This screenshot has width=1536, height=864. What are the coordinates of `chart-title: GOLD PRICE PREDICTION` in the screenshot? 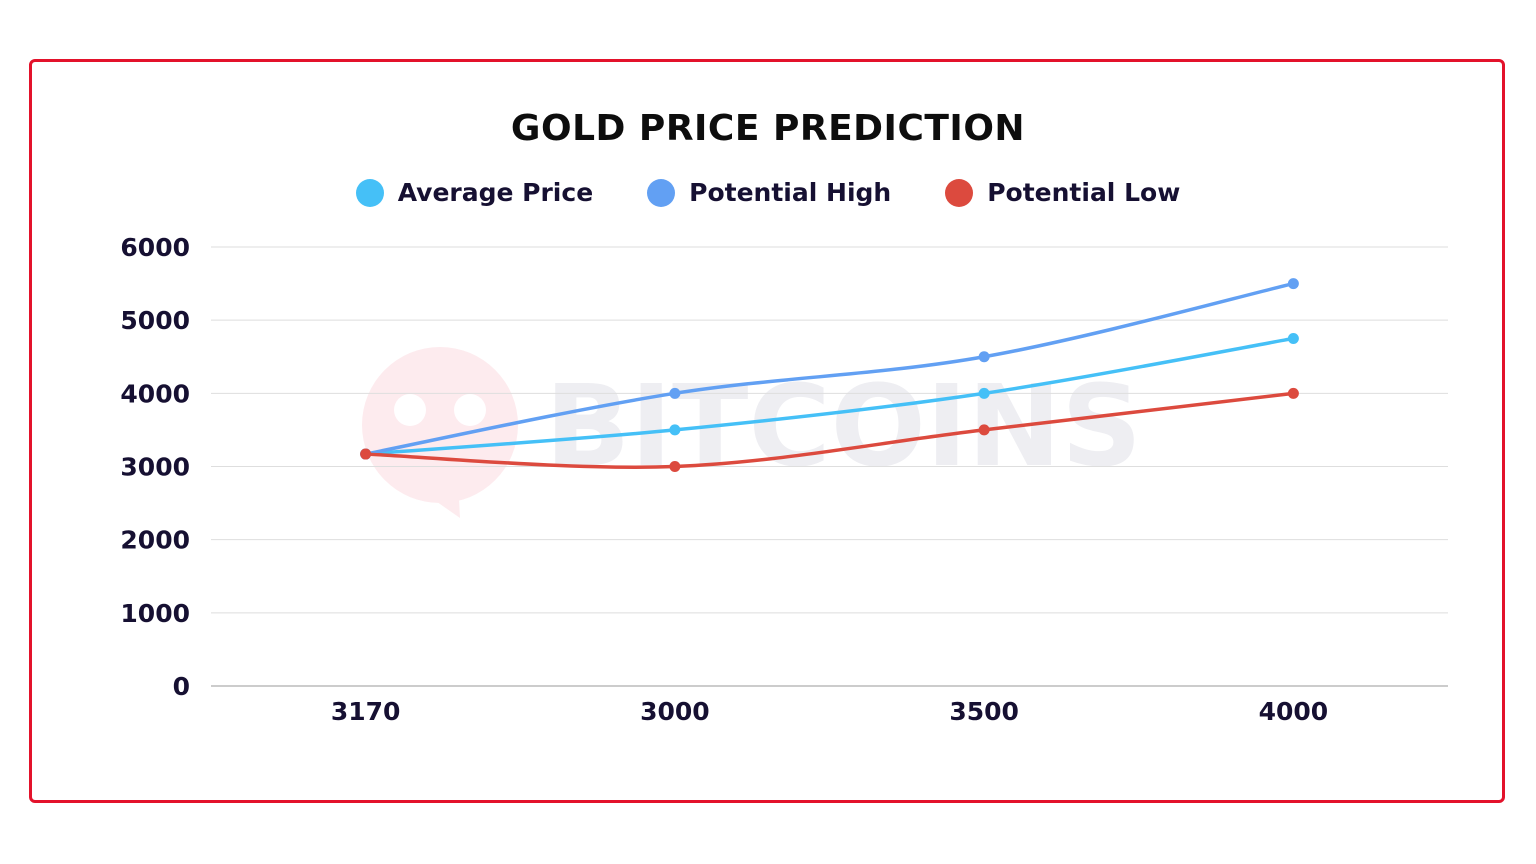 It's located at (768, 128).